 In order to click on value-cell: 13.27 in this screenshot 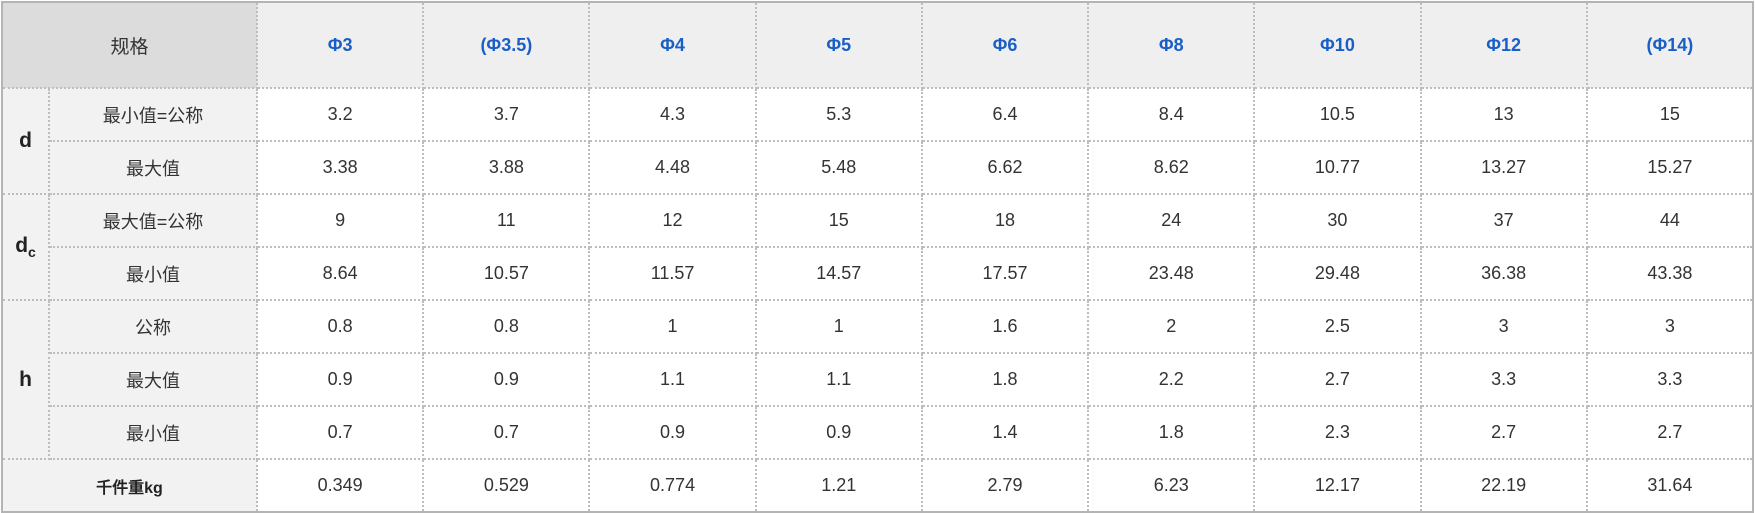, I will do `click(1503, 167)`.